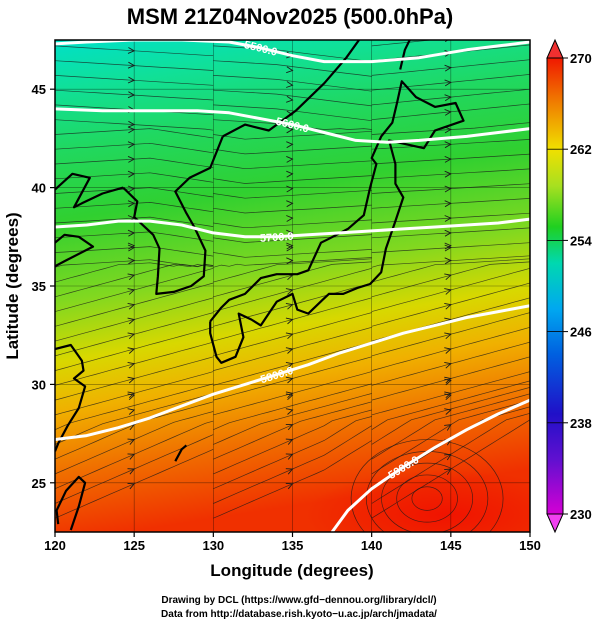 The width and height of the screenshot is (599, 625). What do you see at coordinates (55, 545) in the screenshot?
I see `x-tick-label: 120` at bounding box center [55, 545].